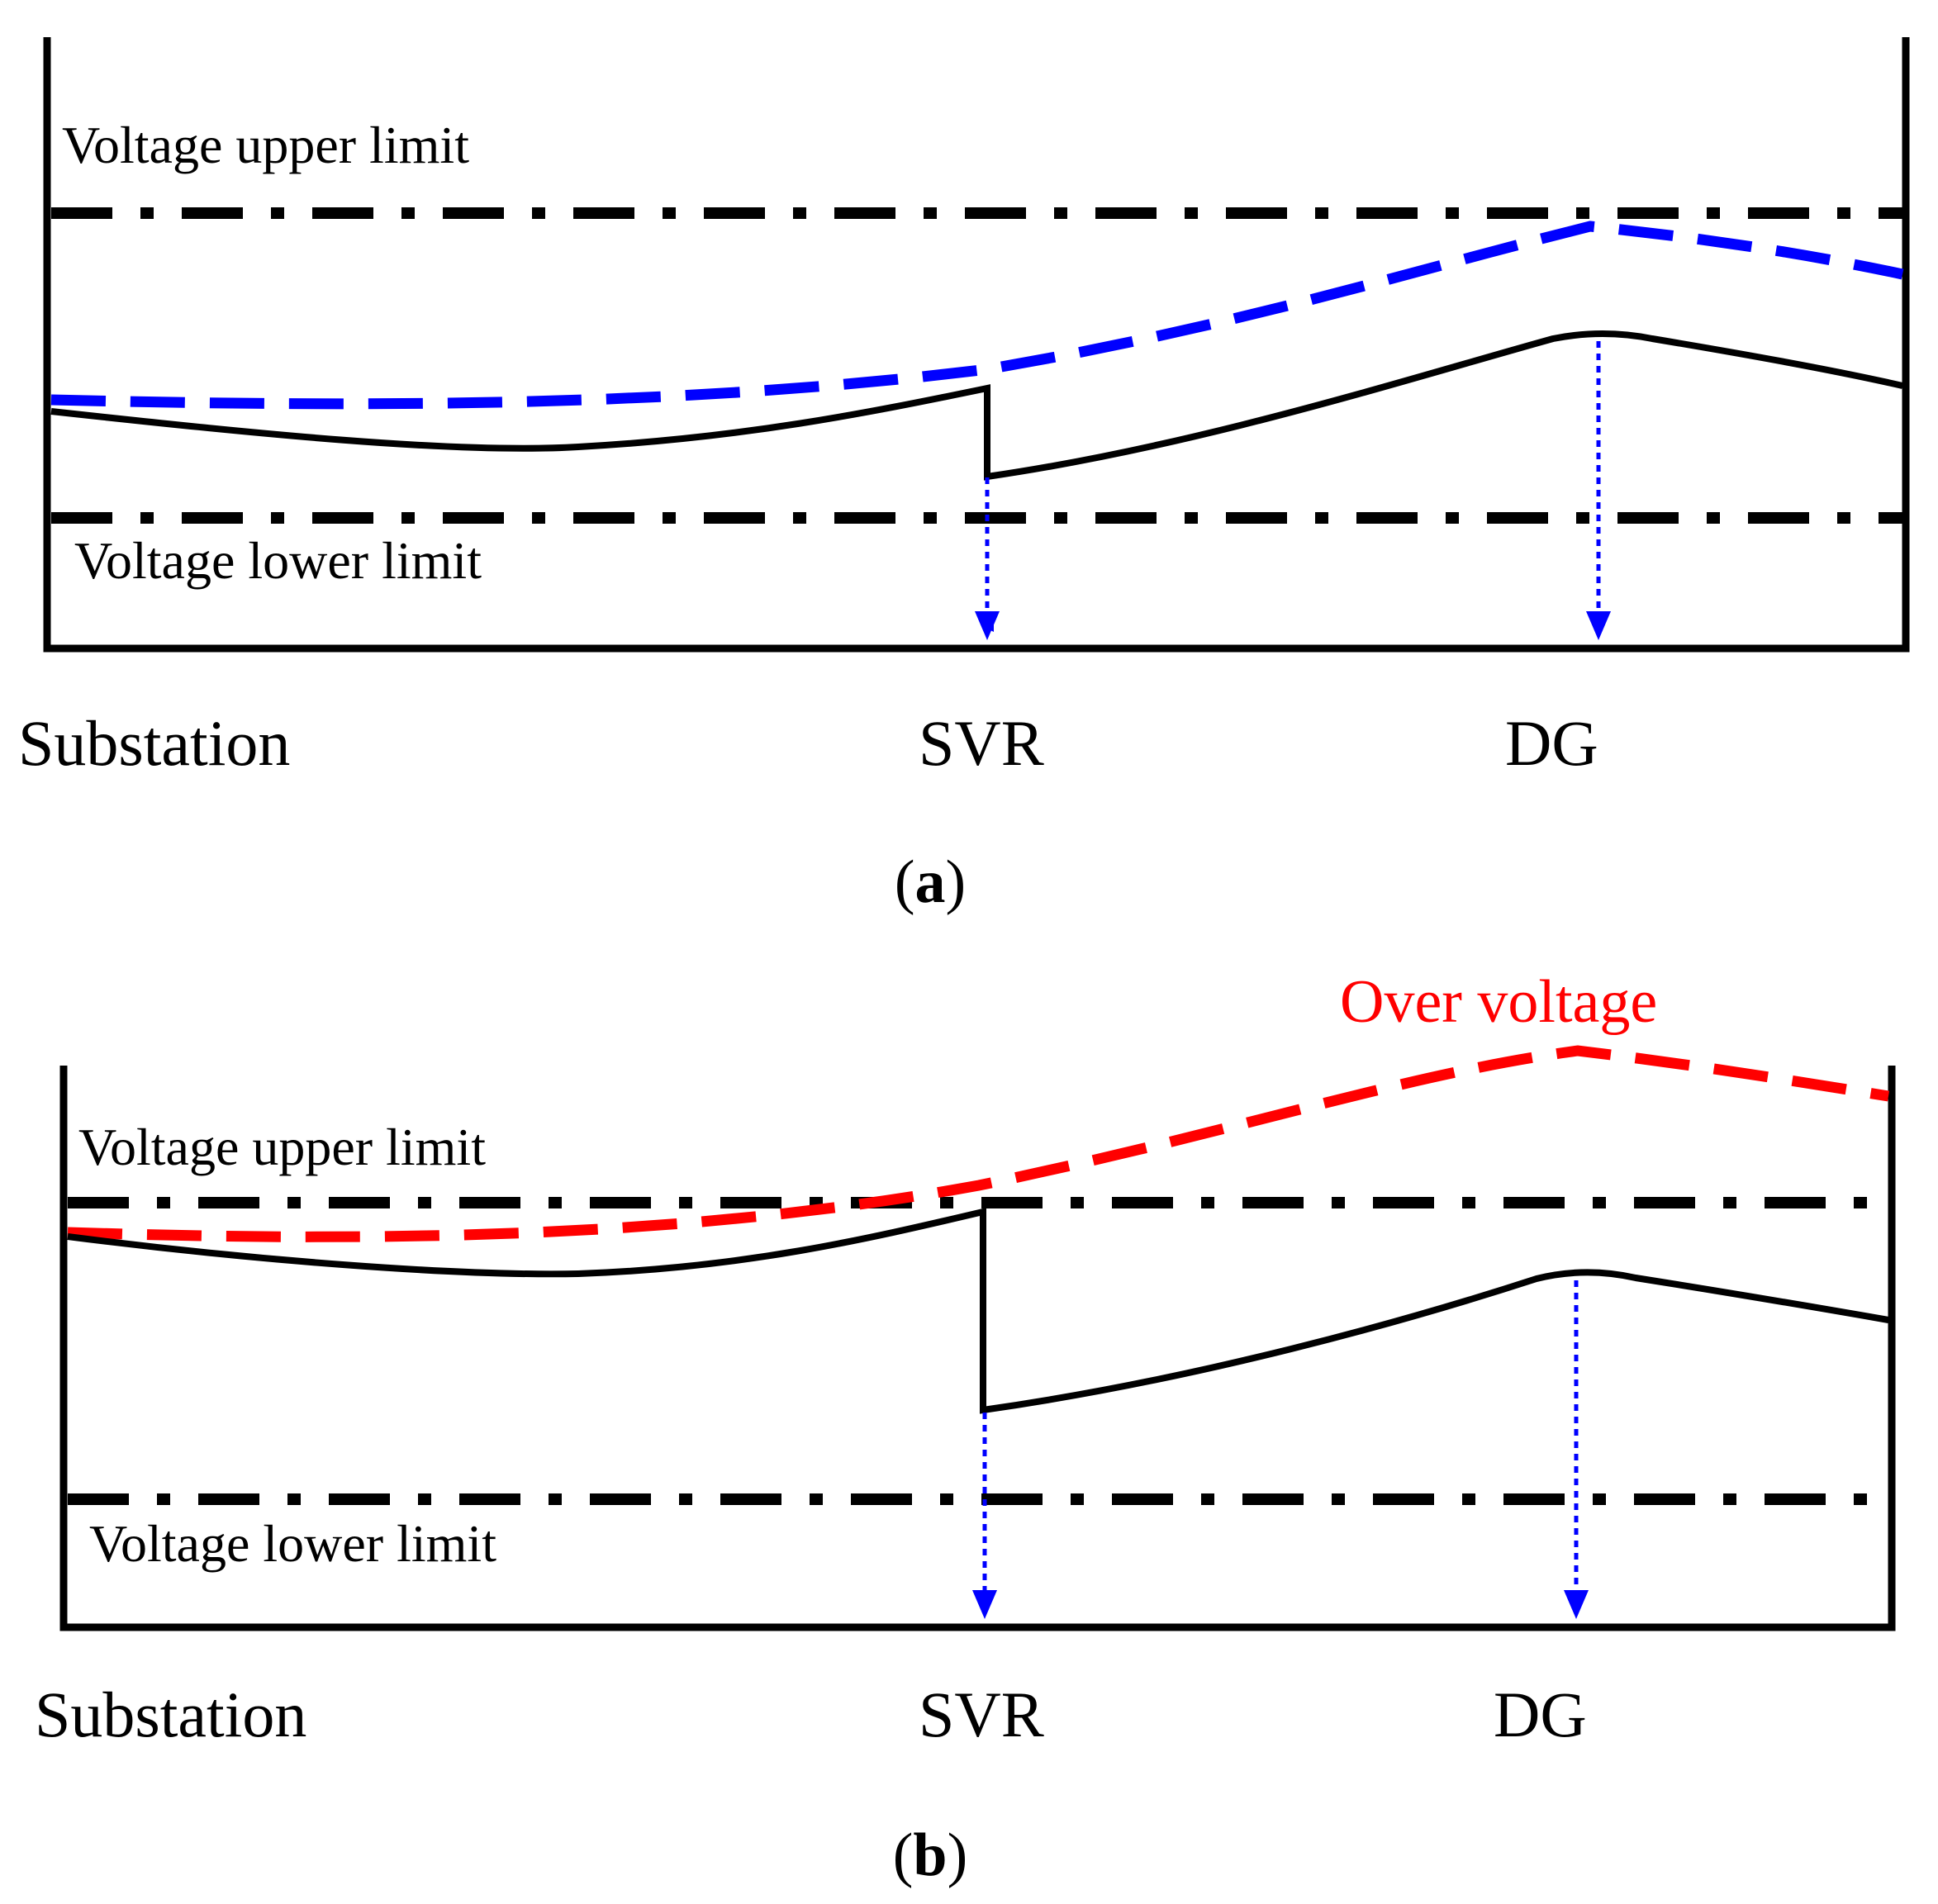 Image resolution: width=1938 pixels, height=1904 pixels. I want to click on panel-a-dg-label: DG, so click(1551, 743).